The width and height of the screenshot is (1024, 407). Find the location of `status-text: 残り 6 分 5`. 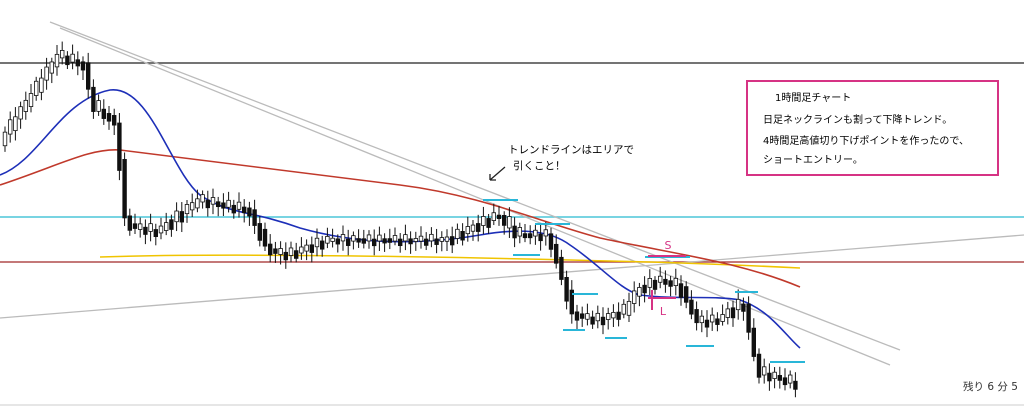

status-text: 残り 6 分 5 is located at coordinates (990, 386).